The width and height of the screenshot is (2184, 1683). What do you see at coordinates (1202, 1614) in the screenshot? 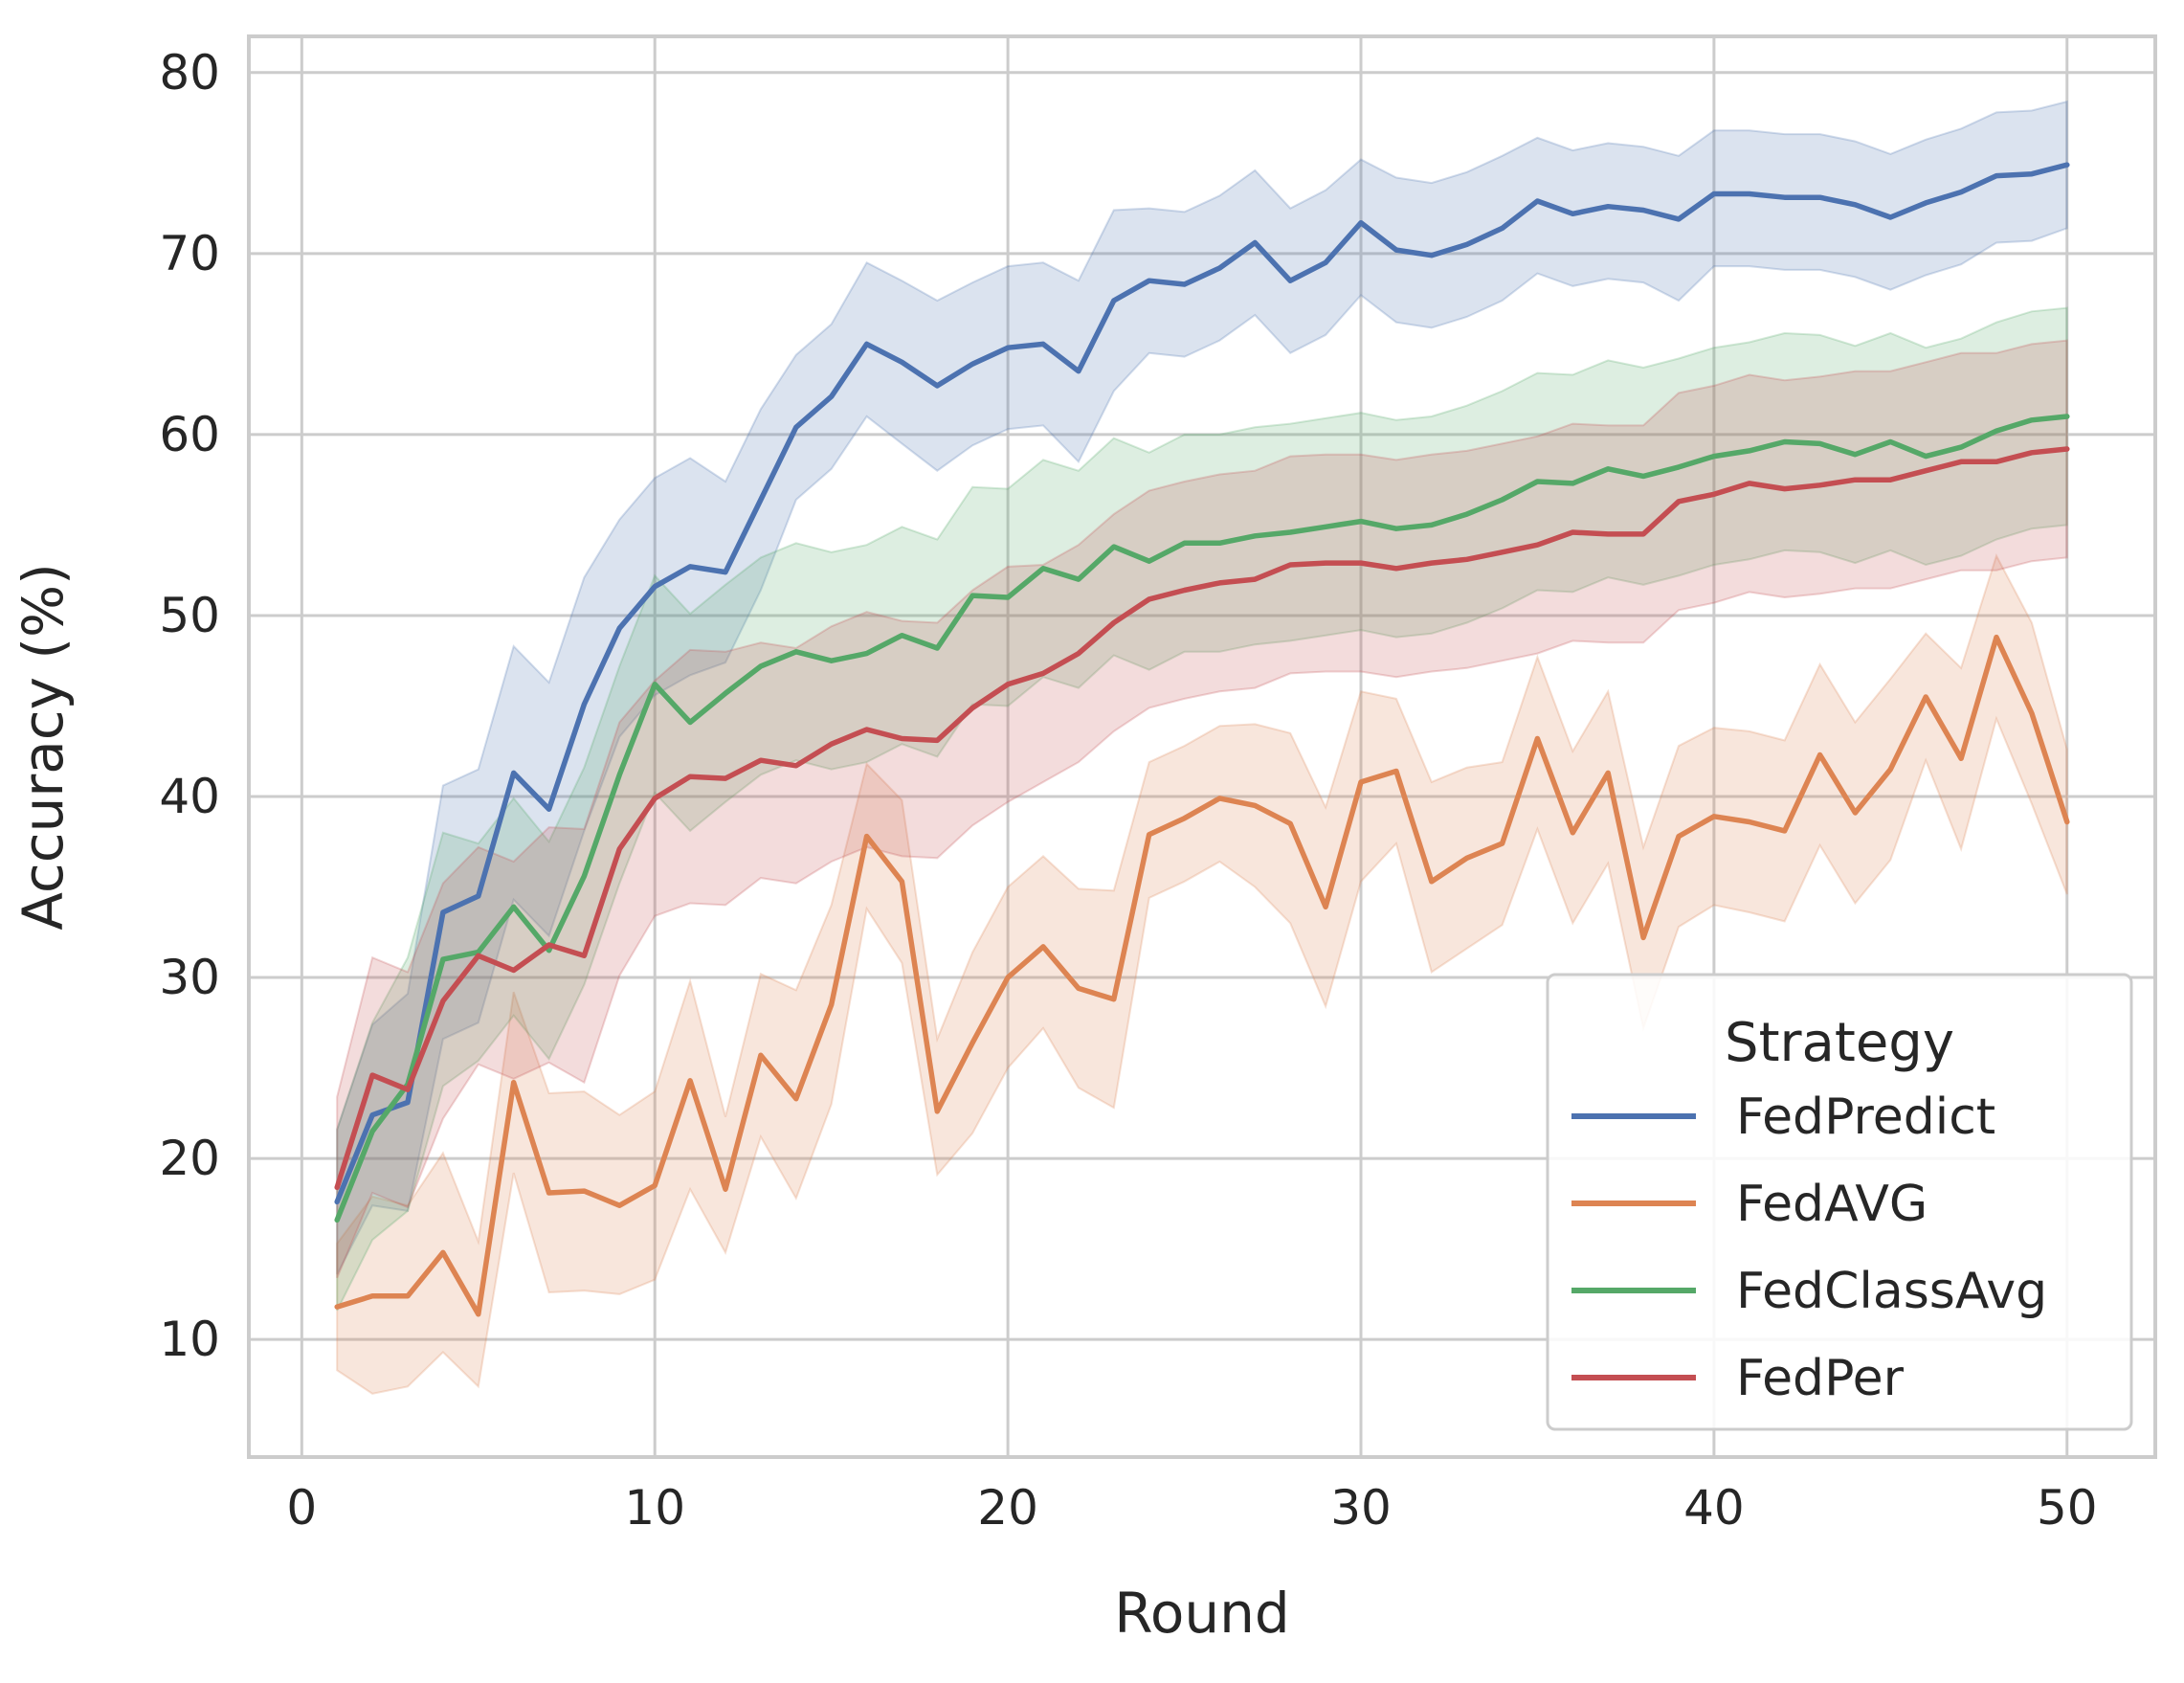
I see `x-axis-title: Round` at bounding box center [1202, 1614].